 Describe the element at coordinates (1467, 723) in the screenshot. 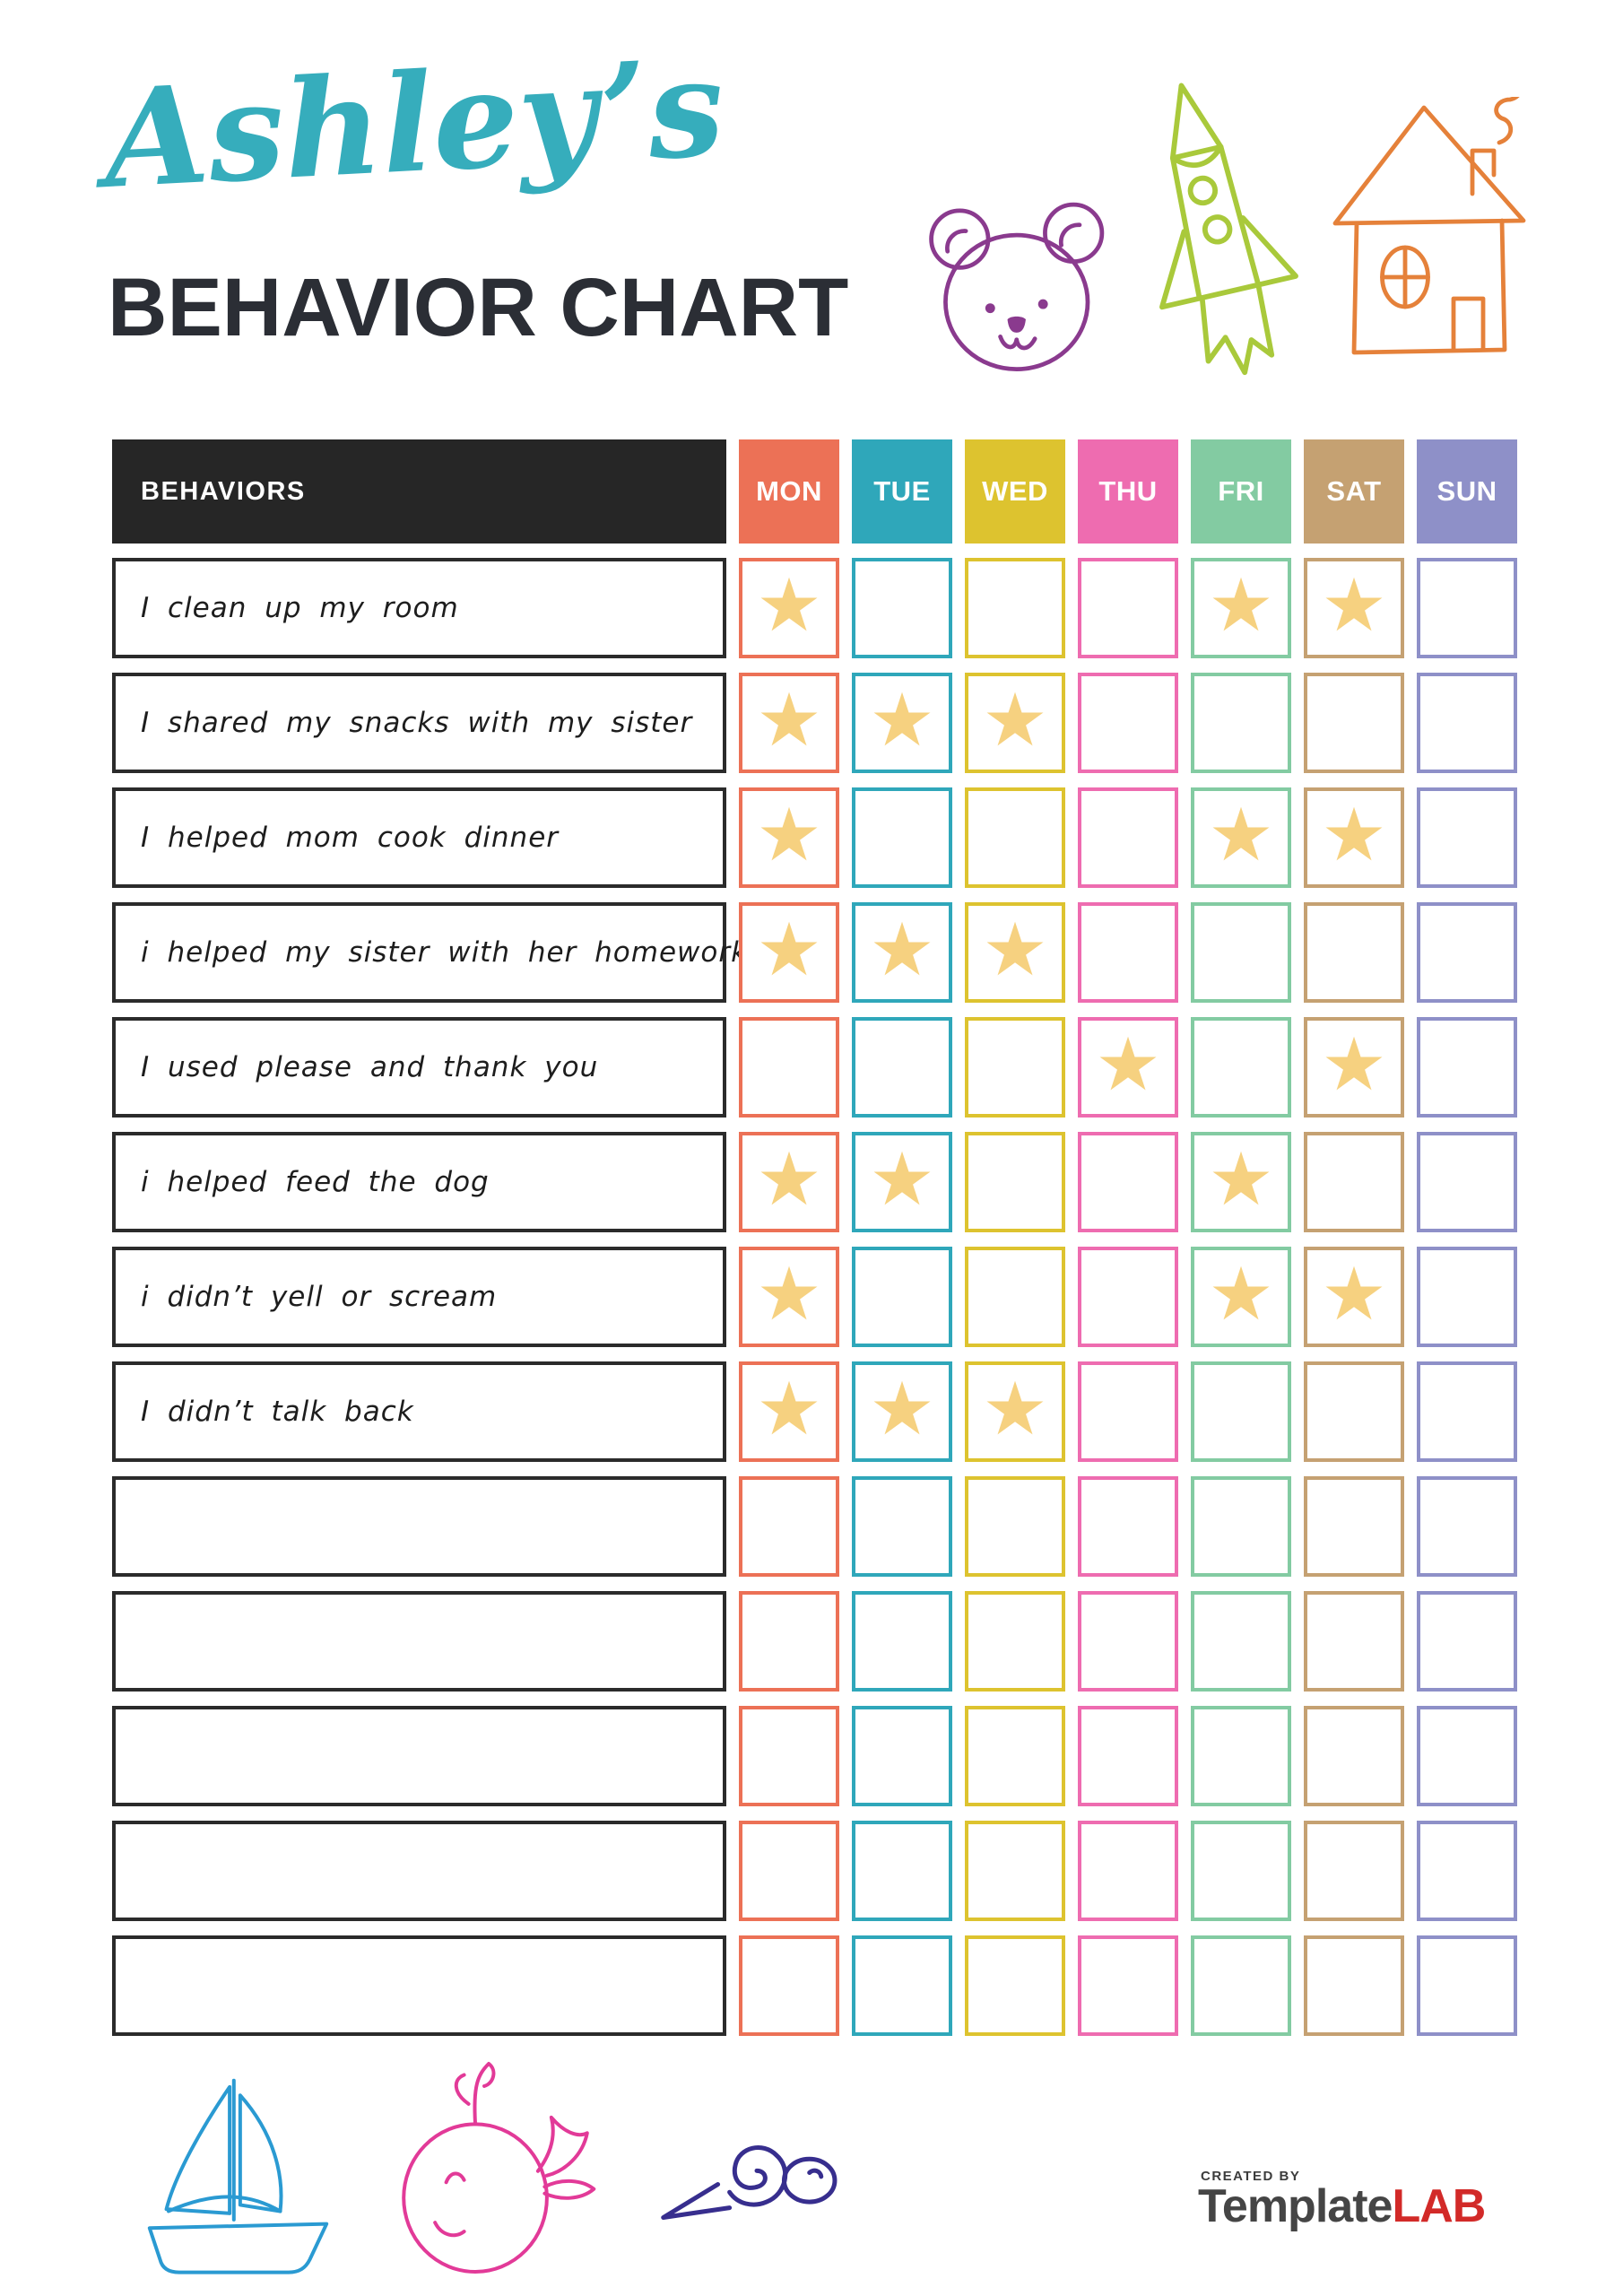

I see `cell-sun-row2` at that location.